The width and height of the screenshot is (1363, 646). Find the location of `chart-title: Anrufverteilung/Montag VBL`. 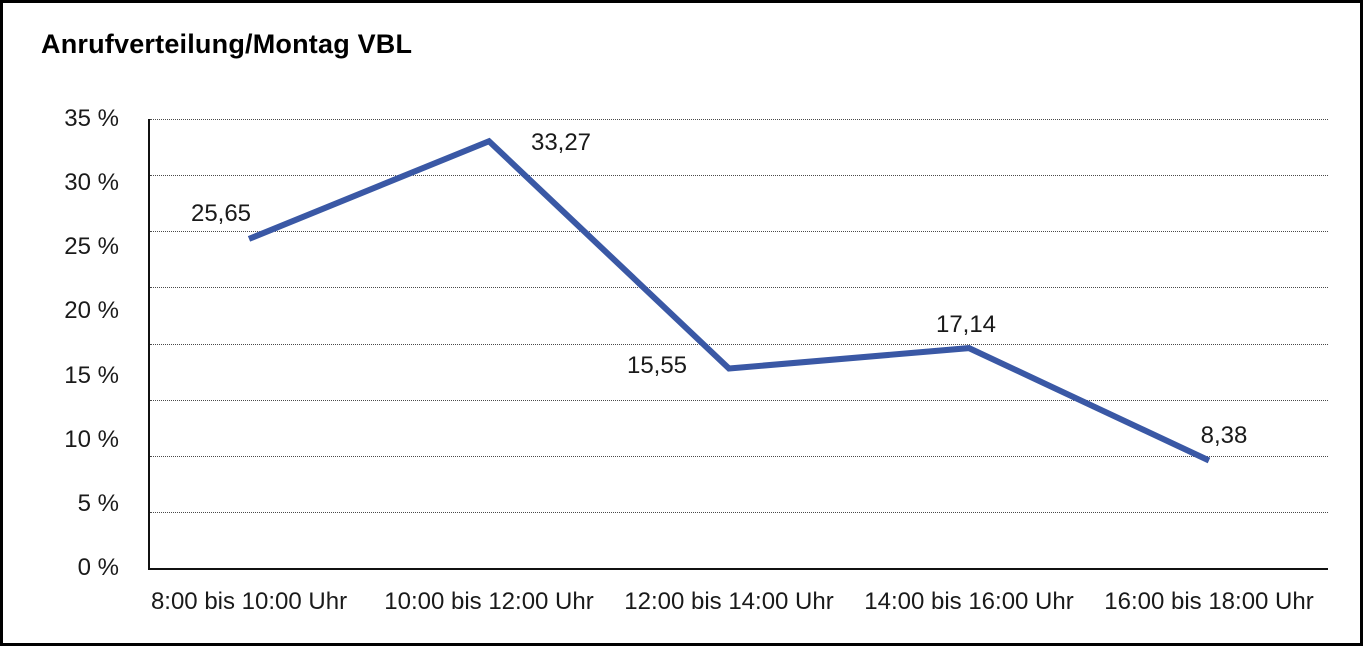

chart-title: Anrufverteilung/Montag VBL is located at coordinates (227, 44).